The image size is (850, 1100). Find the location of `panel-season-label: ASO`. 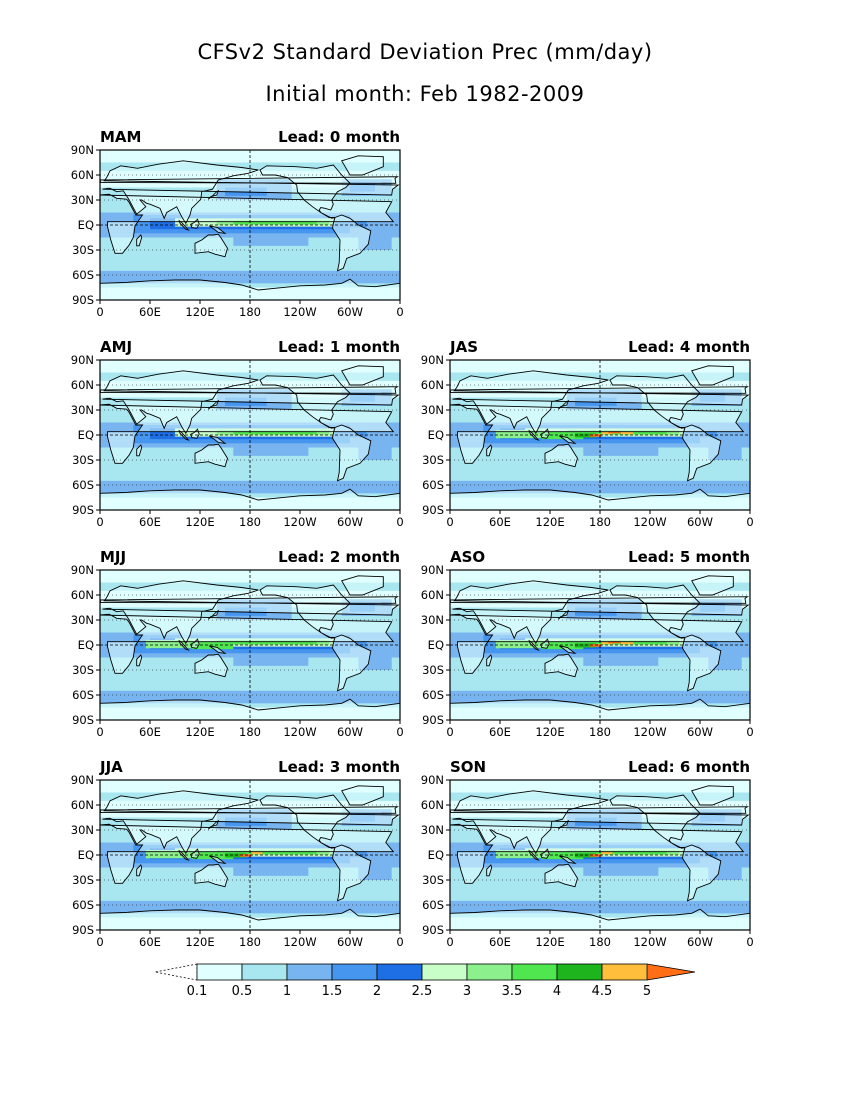

panel-season-label: ASO is located at coordinates (467, 557).